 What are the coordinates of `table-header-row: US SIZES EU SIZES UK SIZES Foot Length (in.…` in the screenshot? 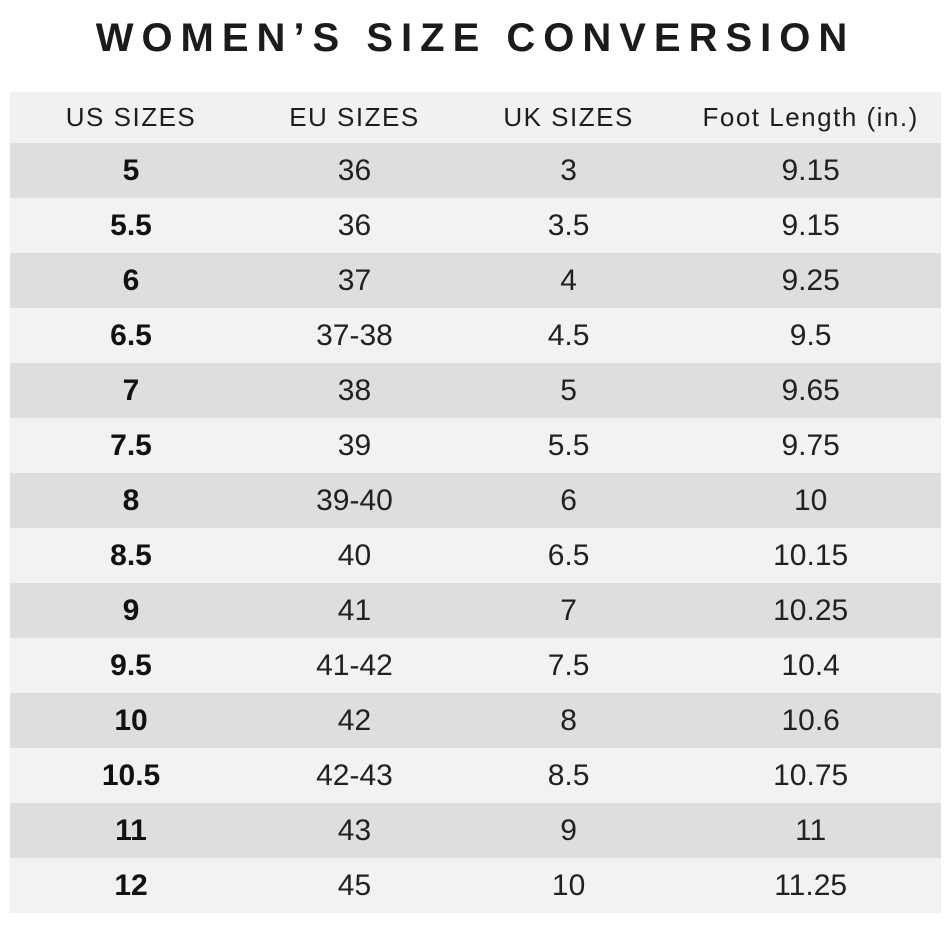 It's located at (475, 117).